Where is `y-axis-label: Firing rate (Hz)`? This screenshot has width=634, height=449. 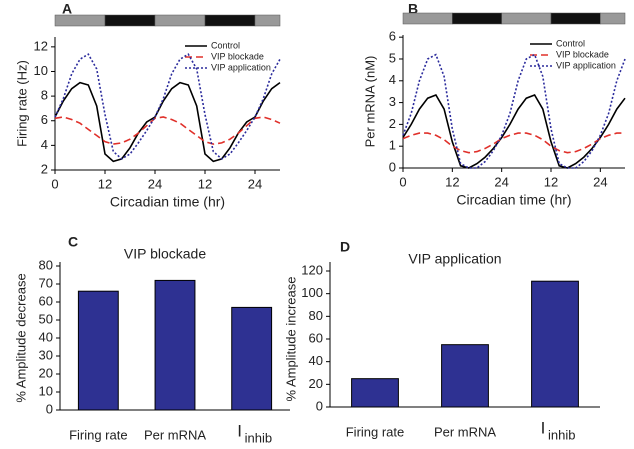 y-axis-label: Firing rate (Hz) is located at coordinates (21, 103).